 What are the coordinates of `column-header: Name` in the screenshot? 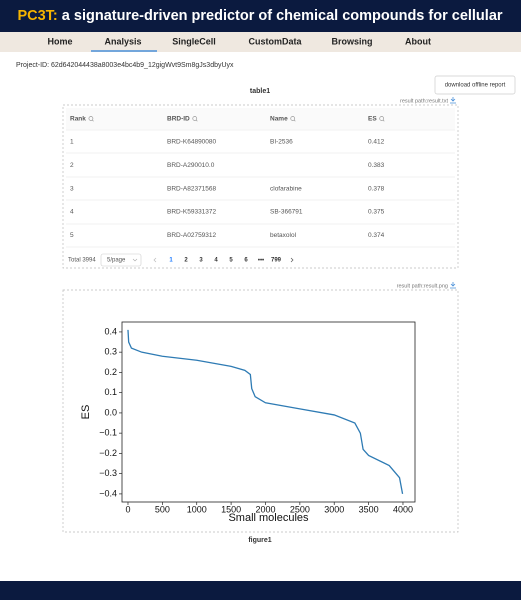 It's located at (279, 119).